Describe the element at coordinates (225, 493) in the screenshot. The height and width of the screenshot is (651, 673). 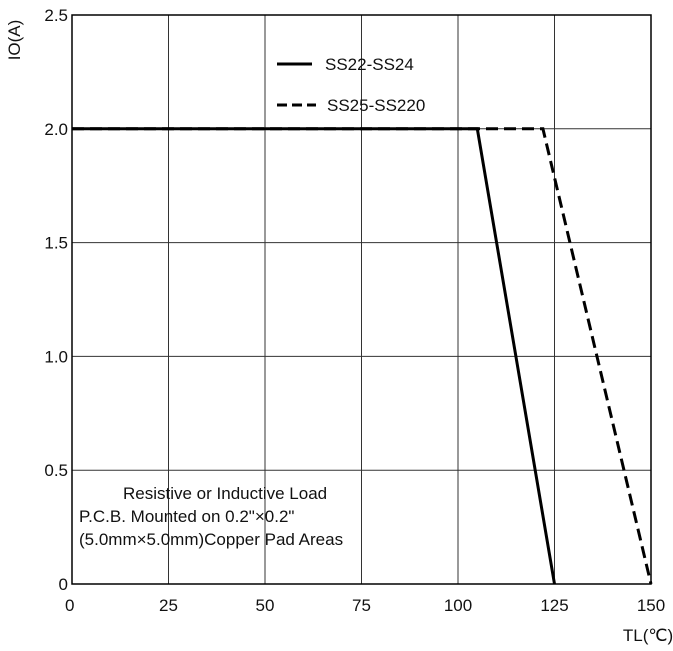
I see `annotation-line-1: Resistive or Inductive Load` at that location.